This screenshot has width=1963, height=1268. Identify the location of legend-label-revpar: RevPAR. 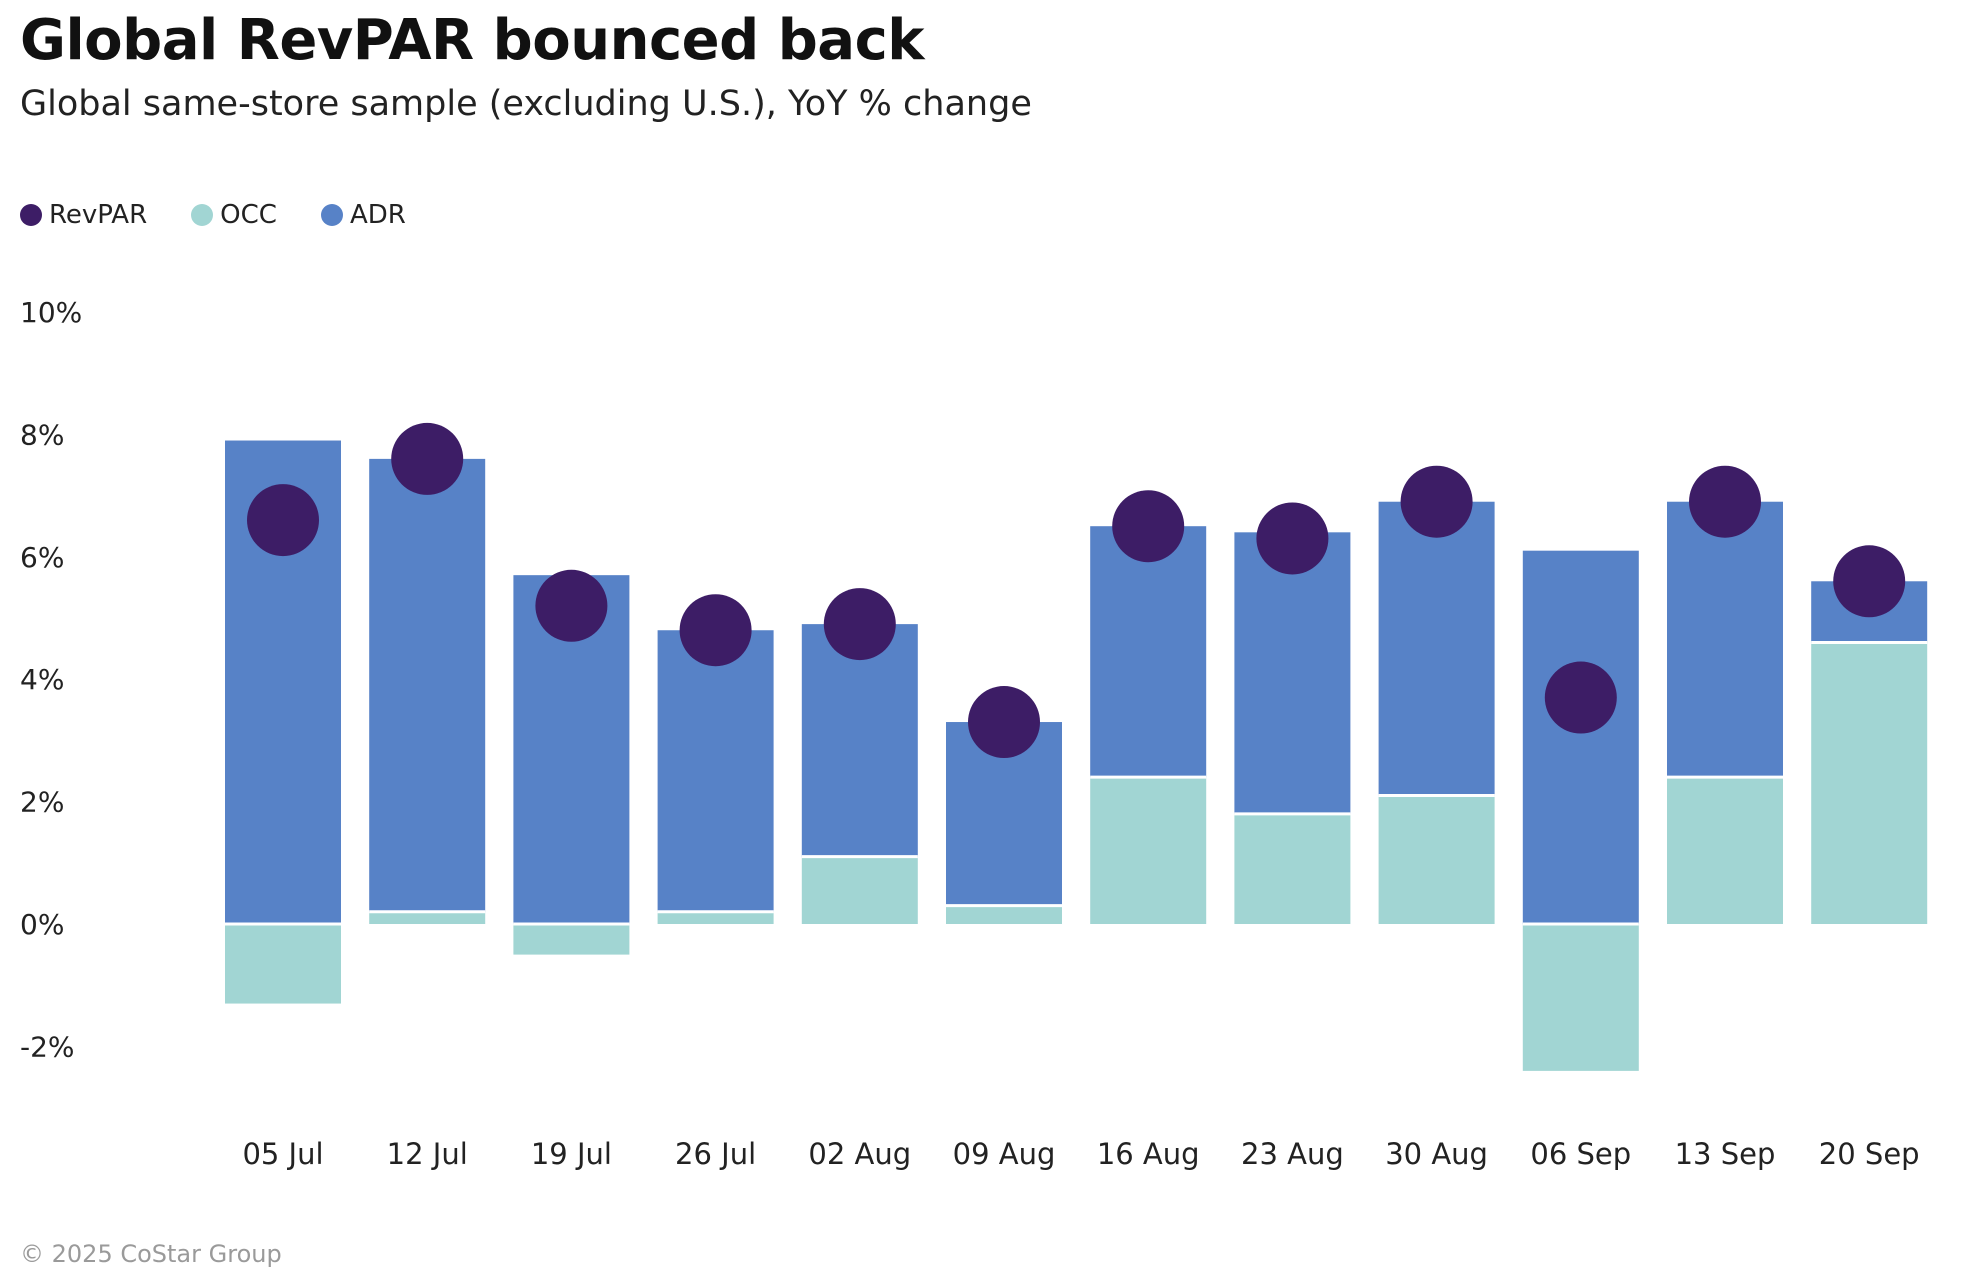
(98, 215).